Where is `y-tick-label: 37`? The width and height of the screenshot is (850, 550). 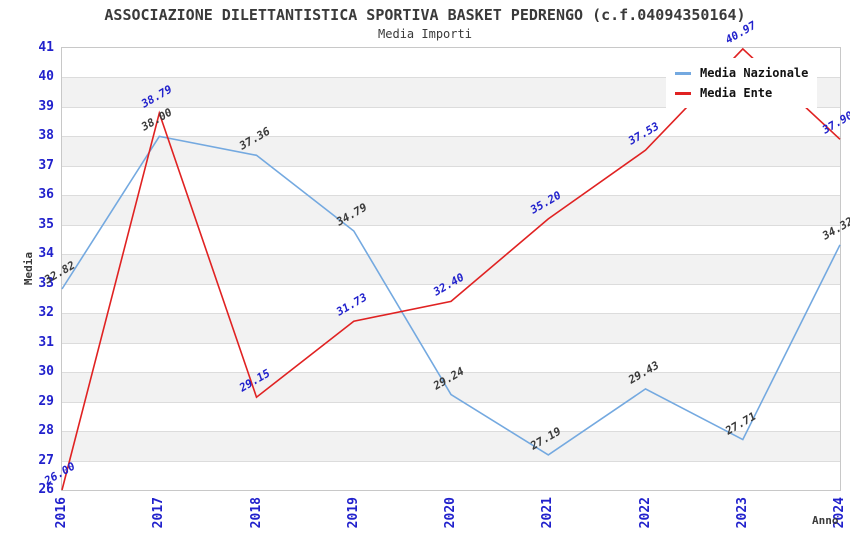
y-tick-label: 37 is located at coordinates (46, 165).